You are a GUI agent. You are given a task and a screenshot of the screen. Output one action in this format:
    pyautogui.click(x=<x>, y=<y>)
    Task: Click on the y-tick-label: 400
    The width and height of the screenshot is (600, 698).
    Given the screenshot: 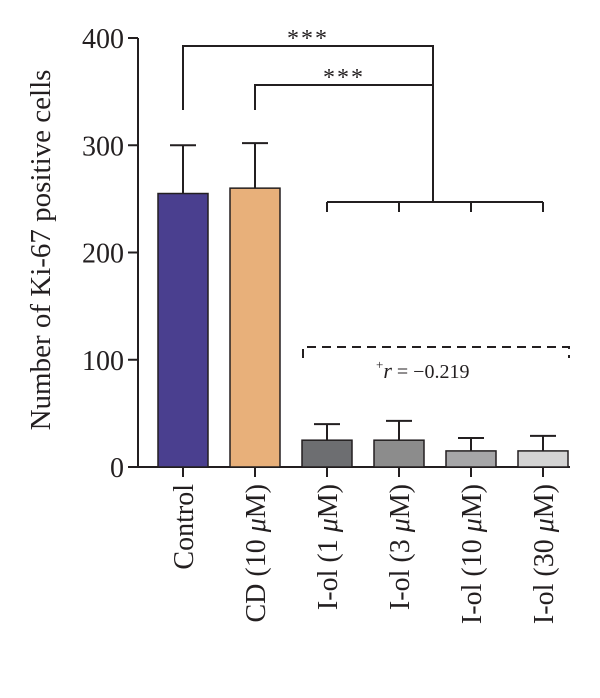 What is the action you would take?
    pyautogui.click(x=103, y=39)
    